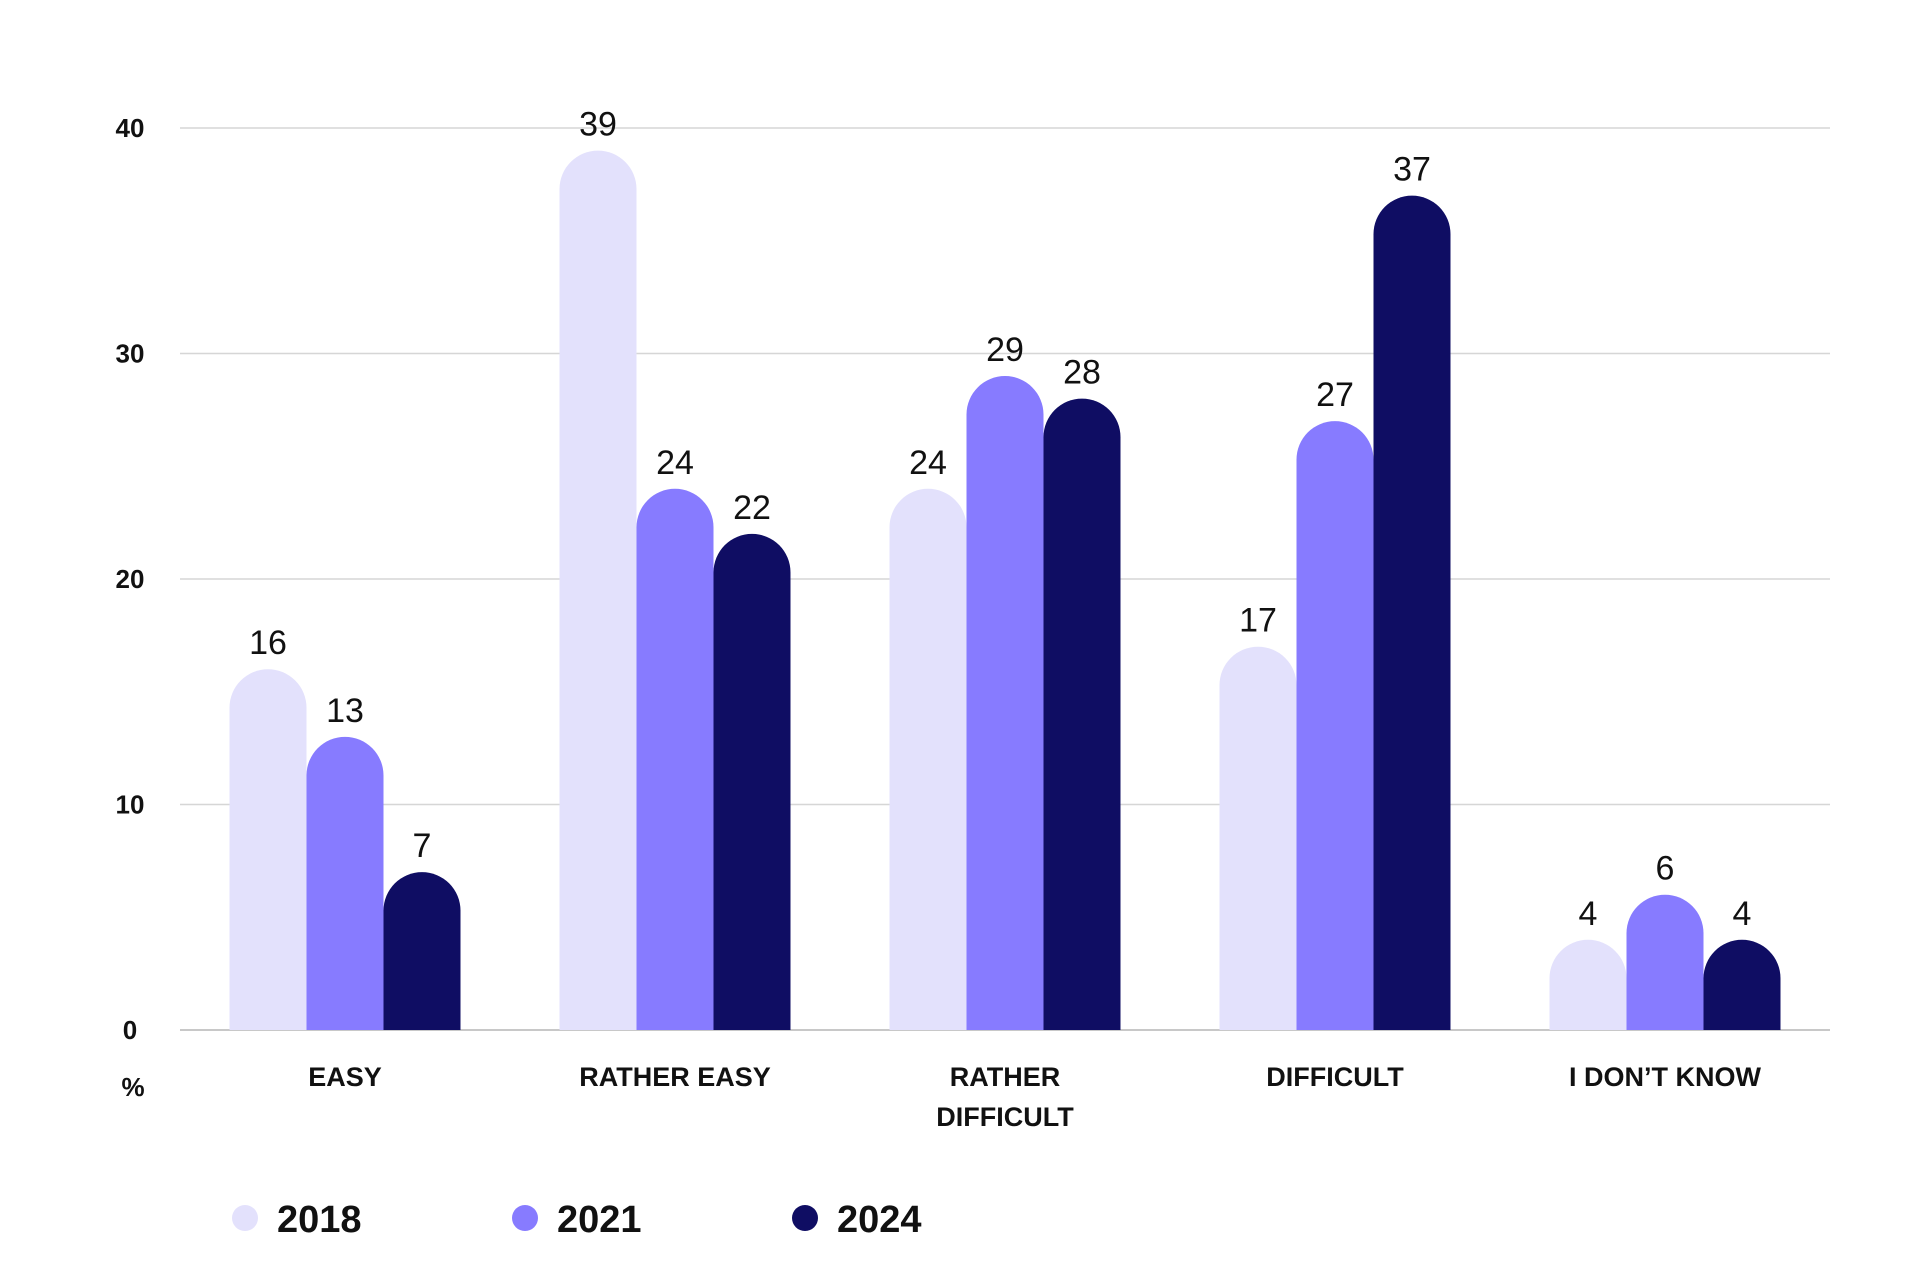 Image resolution: width=1920 pixels, height=1280 pixels. Describe the element at coordinates (268, 643) in the screenshot. I see `data-label: 16` at that location.